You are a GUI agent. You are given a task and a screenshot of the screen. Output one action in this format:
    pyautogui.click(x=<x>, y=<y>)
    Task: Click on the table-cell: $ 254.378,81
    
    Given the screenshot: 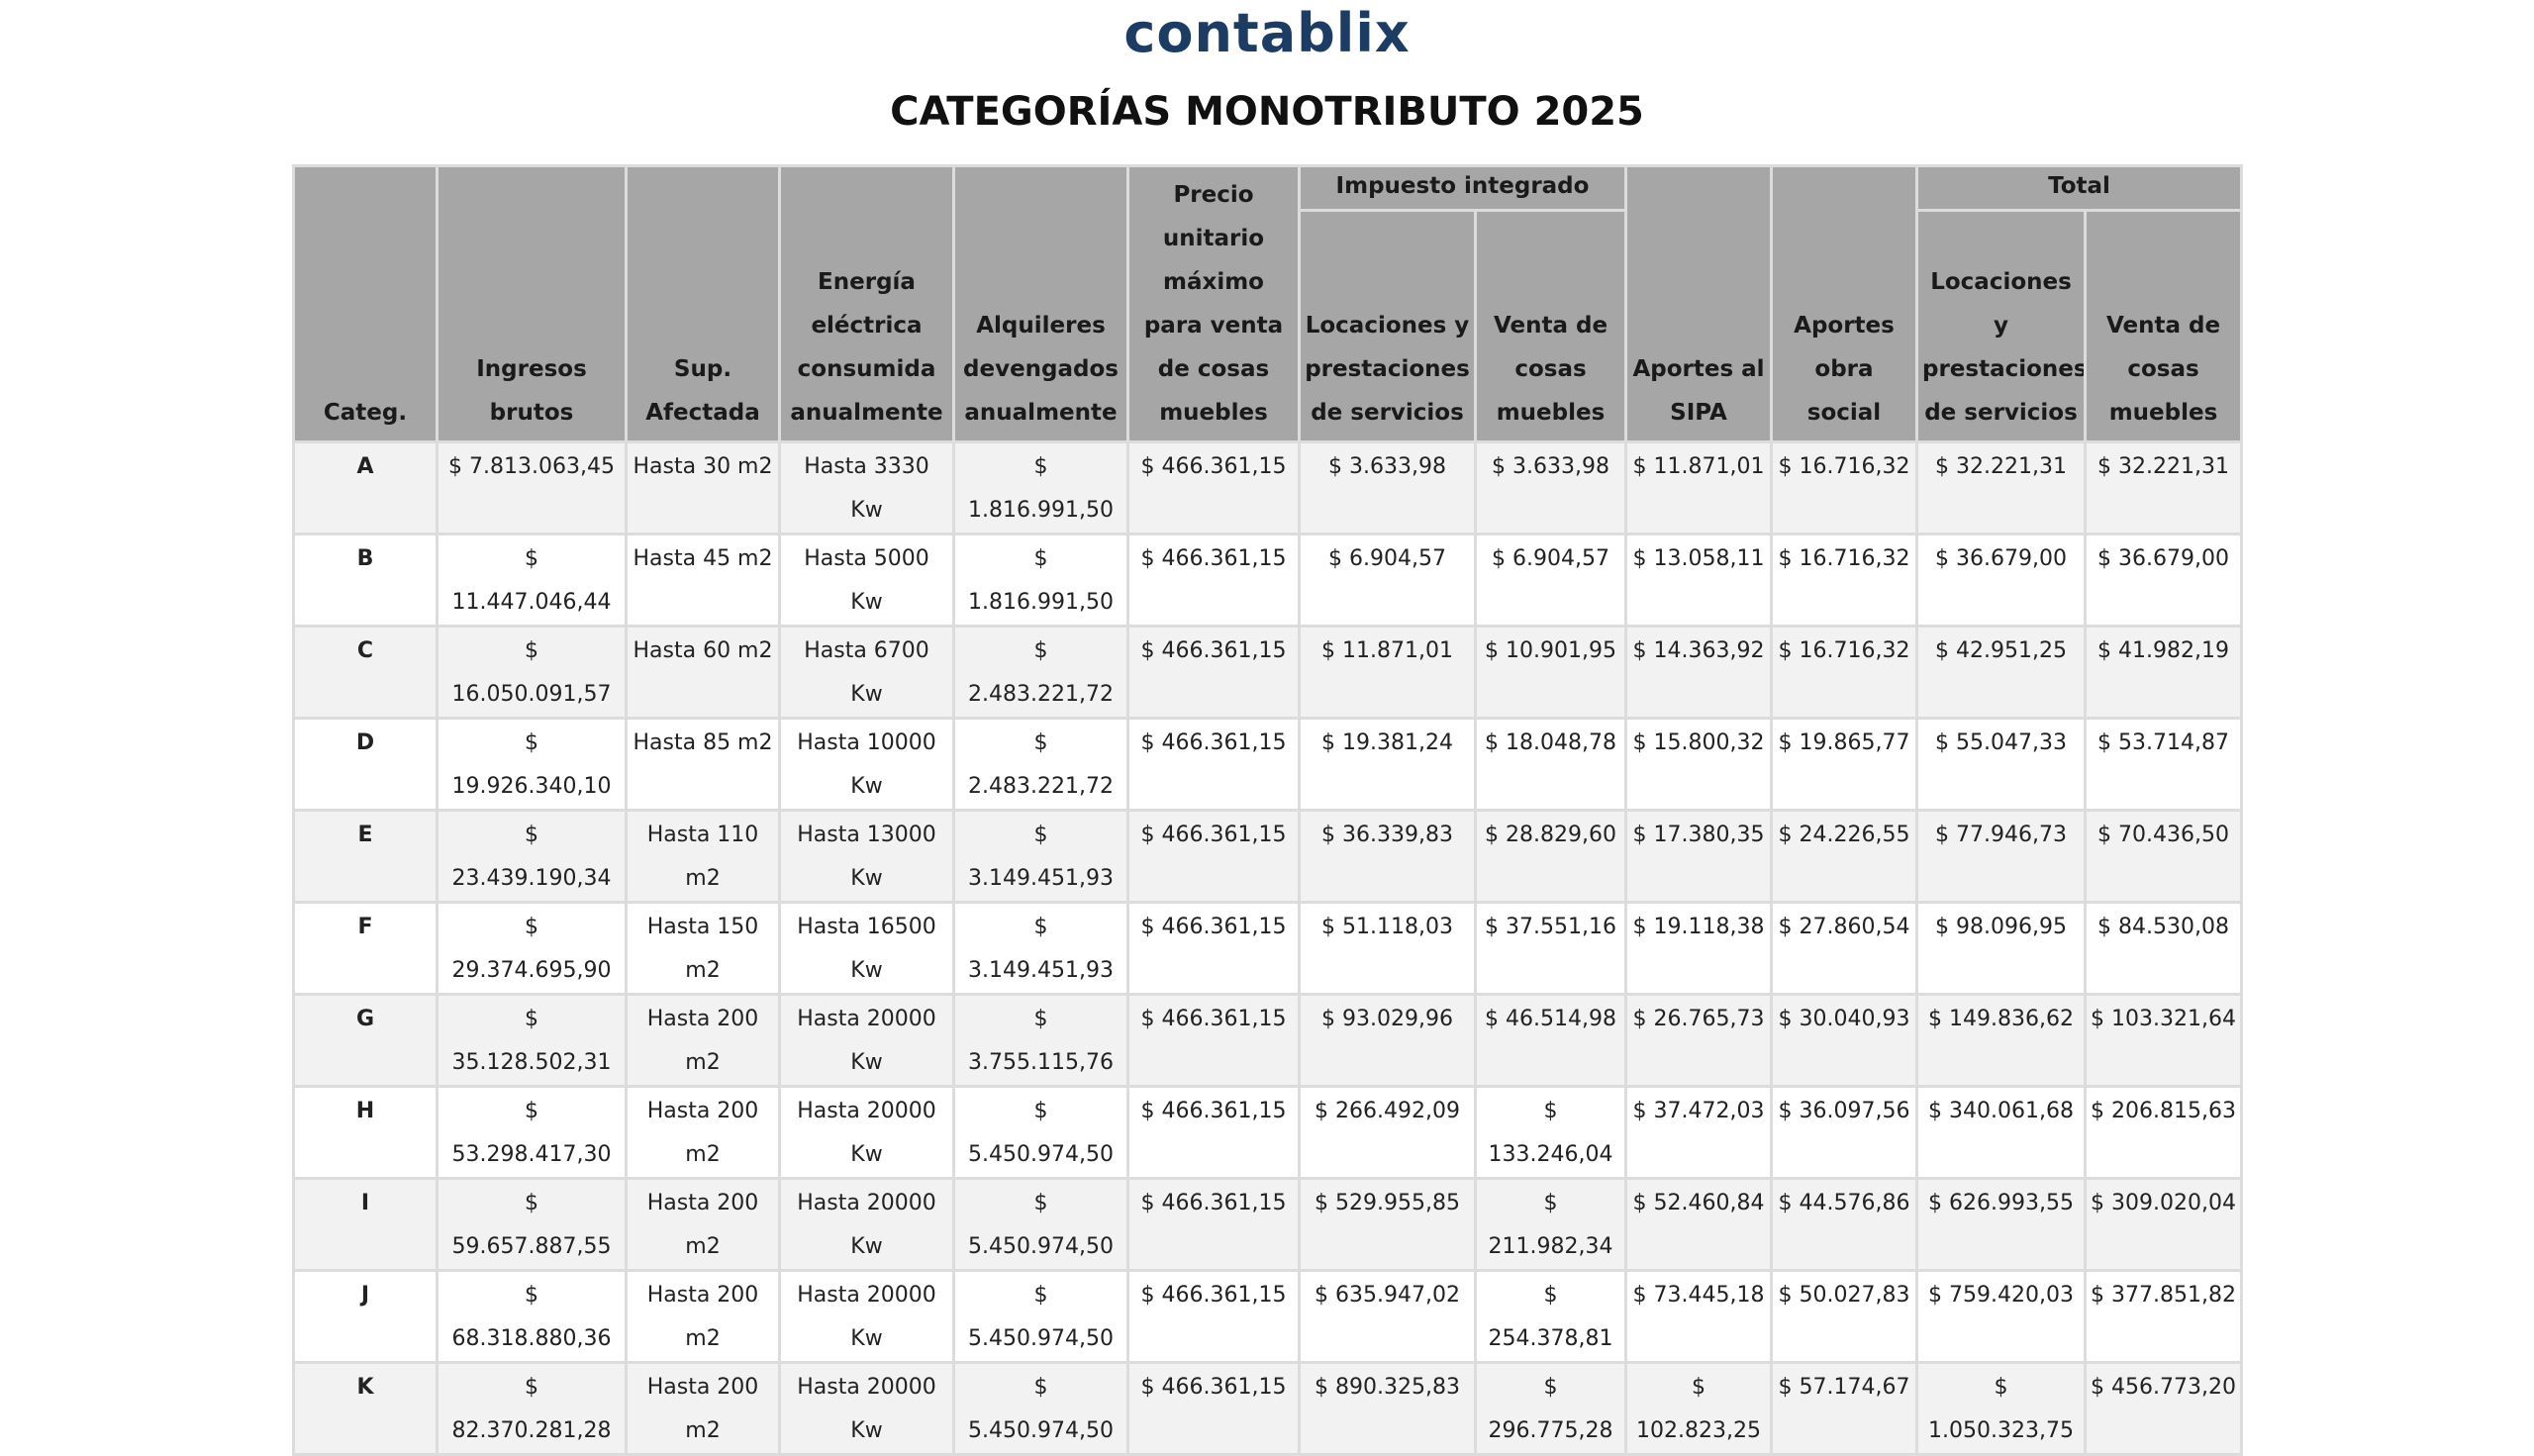 What is the action you would take?
    pyautogui.click(x=1550, y=1316)
    